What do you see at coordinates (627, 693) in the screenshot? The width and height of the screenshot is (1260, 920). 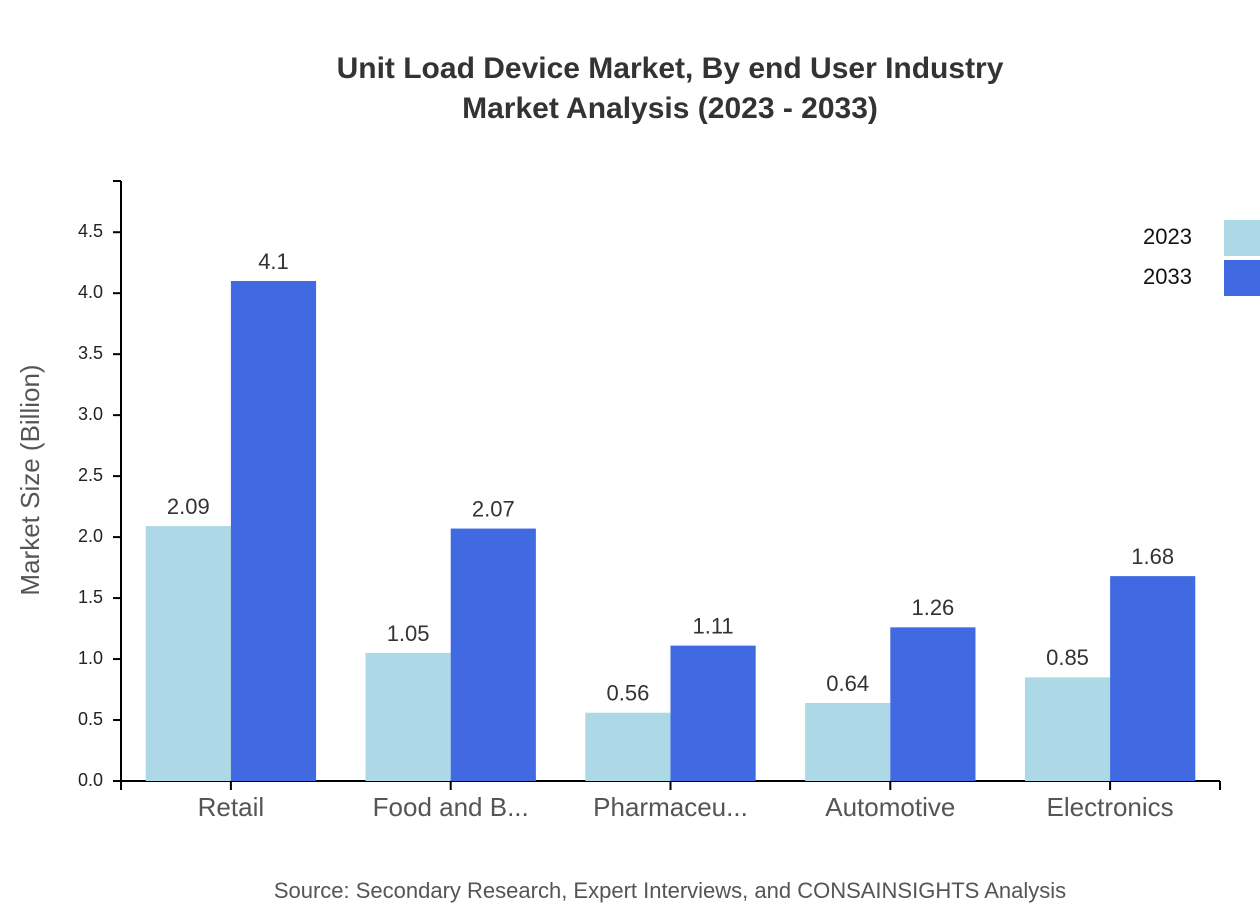 I see `value-label: 0.56` at bounding box center [627, 693].